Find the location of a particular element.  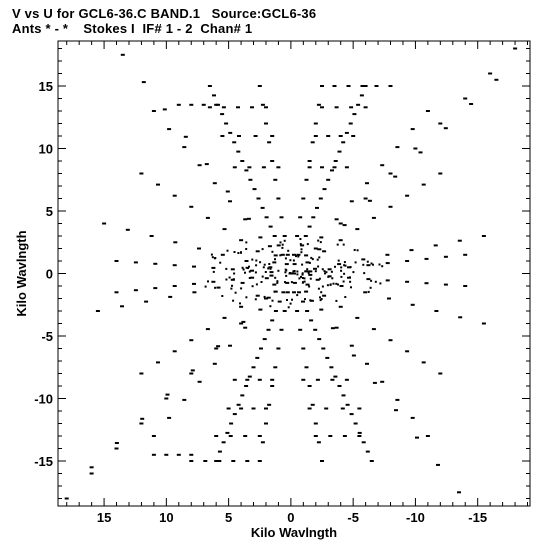

x-axis-label: Kilo Wavlngth is located at coordinates (294, 532).